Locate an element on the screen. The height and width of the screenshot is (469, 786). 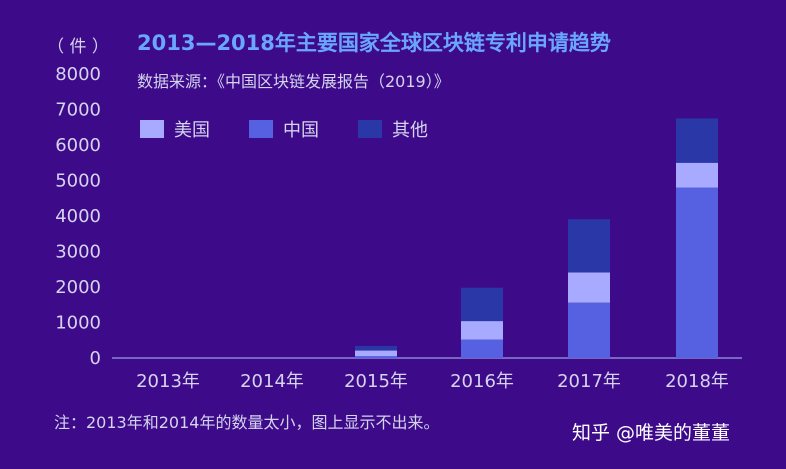
chart-subtitle: 数据来源：《中国区块链发展报告（2019）》 is located at coordinates (293, 81).